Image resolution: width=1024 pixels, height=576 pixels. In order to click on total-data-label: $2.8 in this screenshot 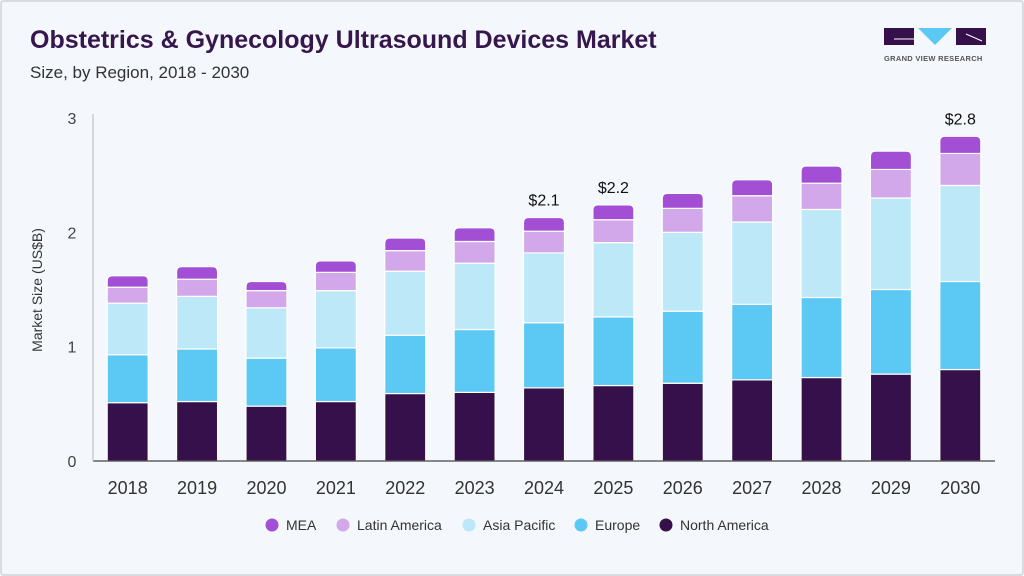, I will do `click(960, 119)`.